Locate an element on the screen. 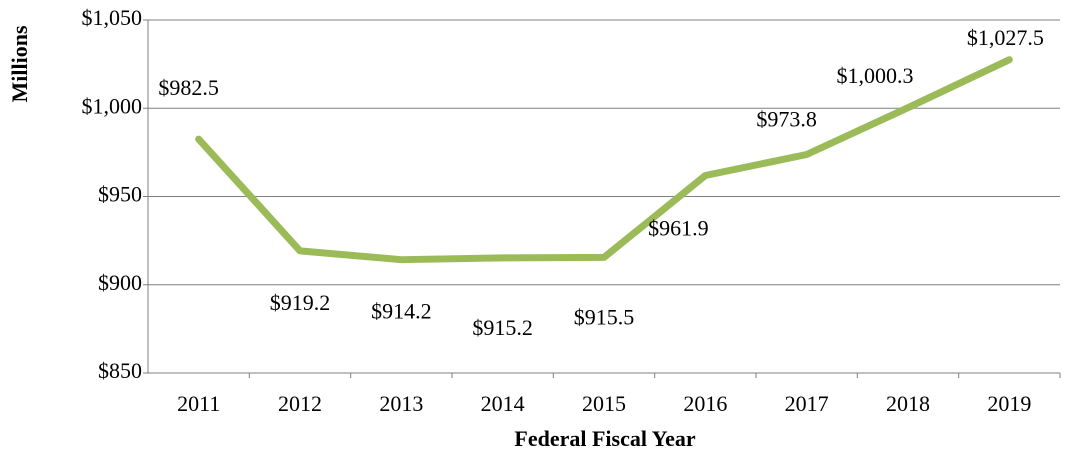  y-tick-label: $850 is located at coordinates (120, 370).